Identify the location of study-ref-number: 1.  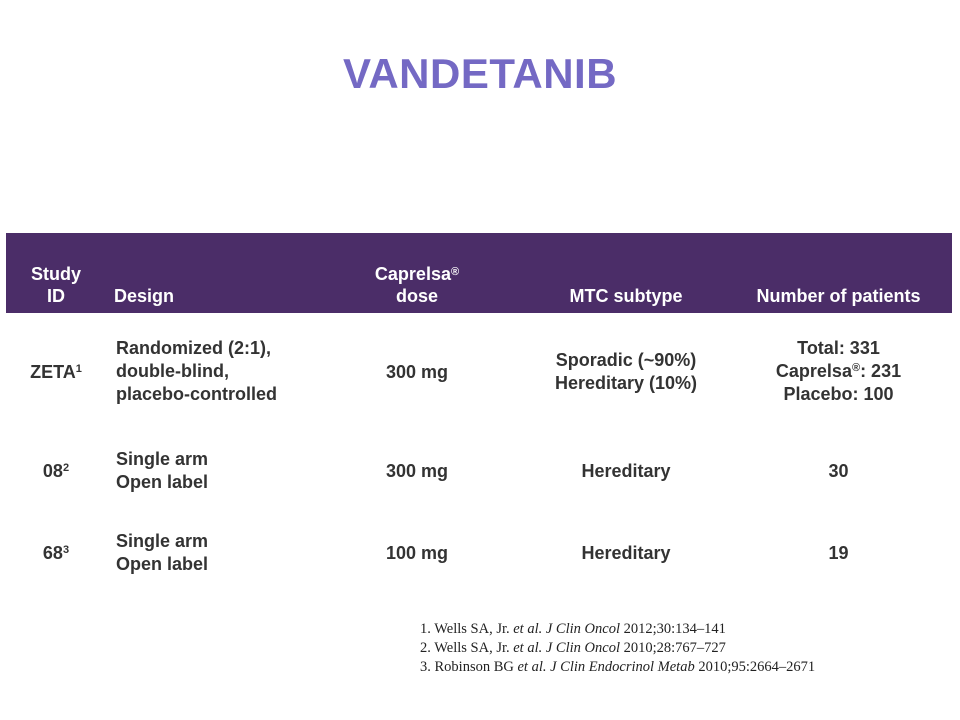
(78, 369).